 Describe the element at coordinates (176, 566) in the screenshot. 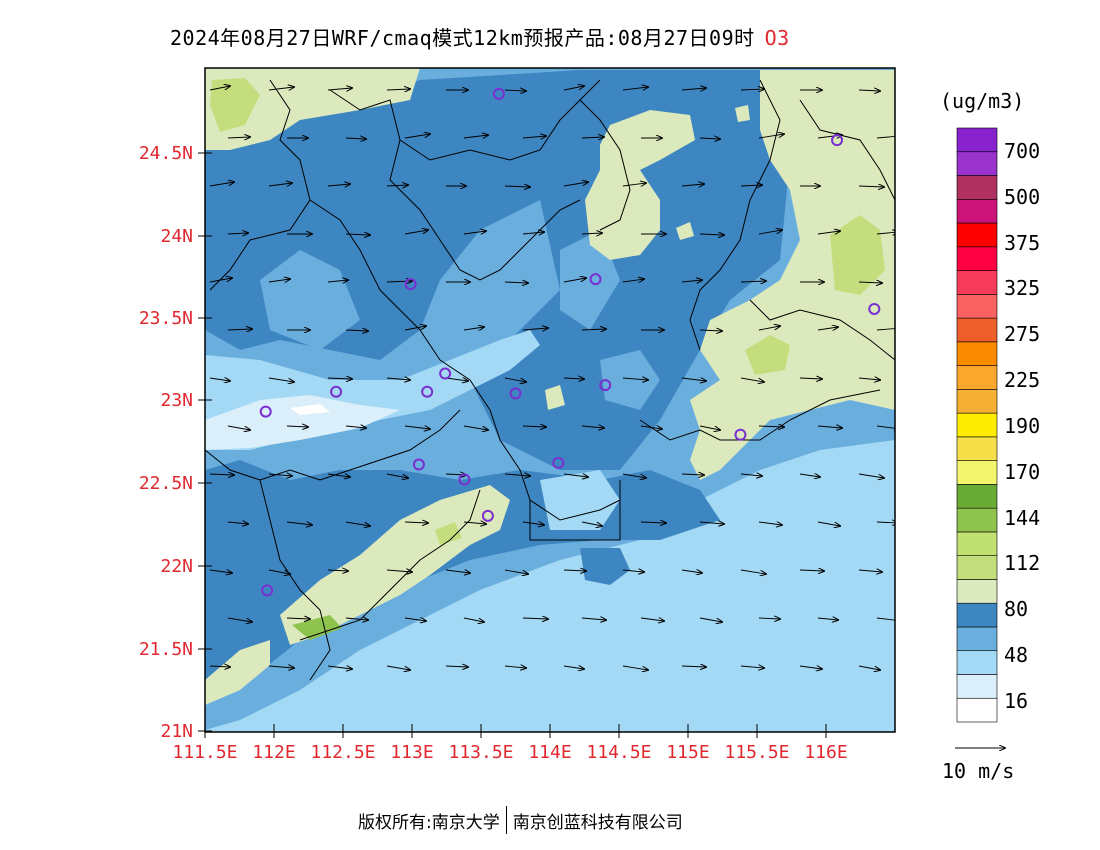

I see `lat-label: 22N` at that location.